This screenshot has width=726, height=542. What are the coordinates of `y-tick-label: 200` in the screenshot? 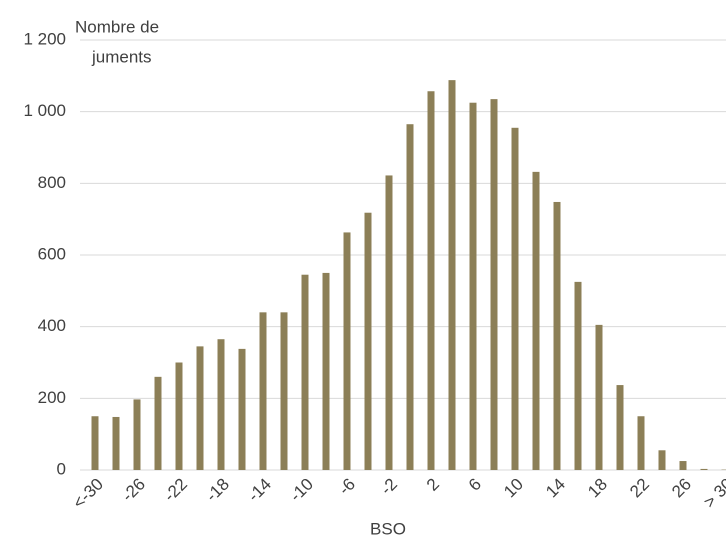 It's located at (52, 397).